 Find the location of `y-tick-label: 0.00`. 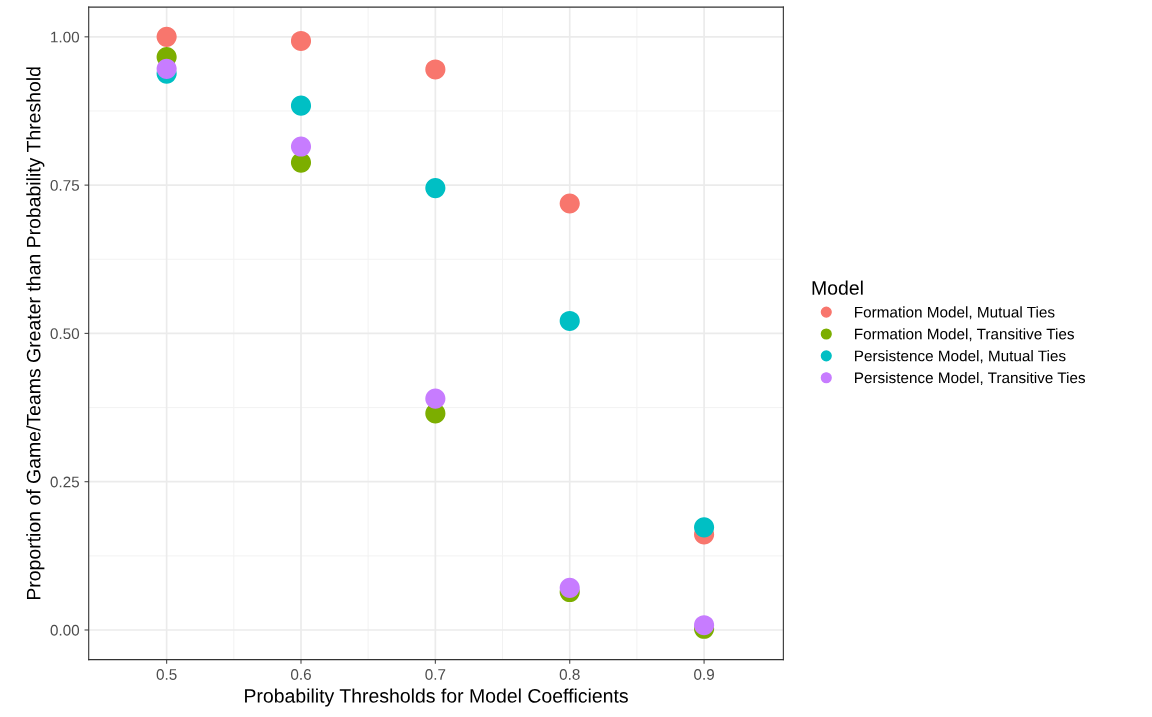

y-tick-label: 0.00 is located at coordinates (65, 630).